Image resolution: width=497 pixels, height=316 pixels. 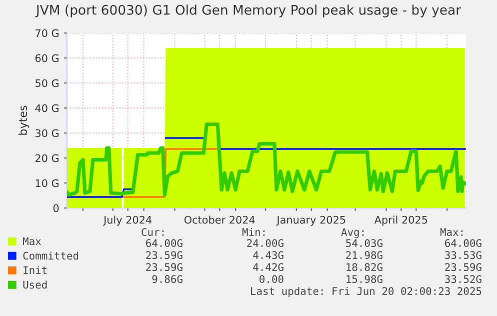 I want to click on y-axis-title: bytes, so click(x=24, y=120).